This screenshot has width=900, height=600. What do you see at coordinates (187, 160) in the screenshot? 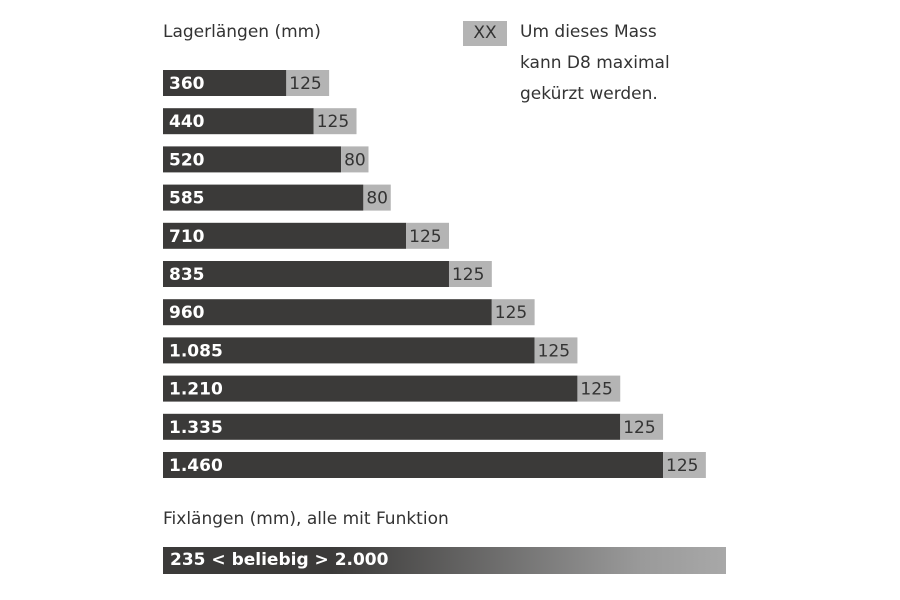
I see `bar-length-label-2: 520` at bounding box center [187, 160].